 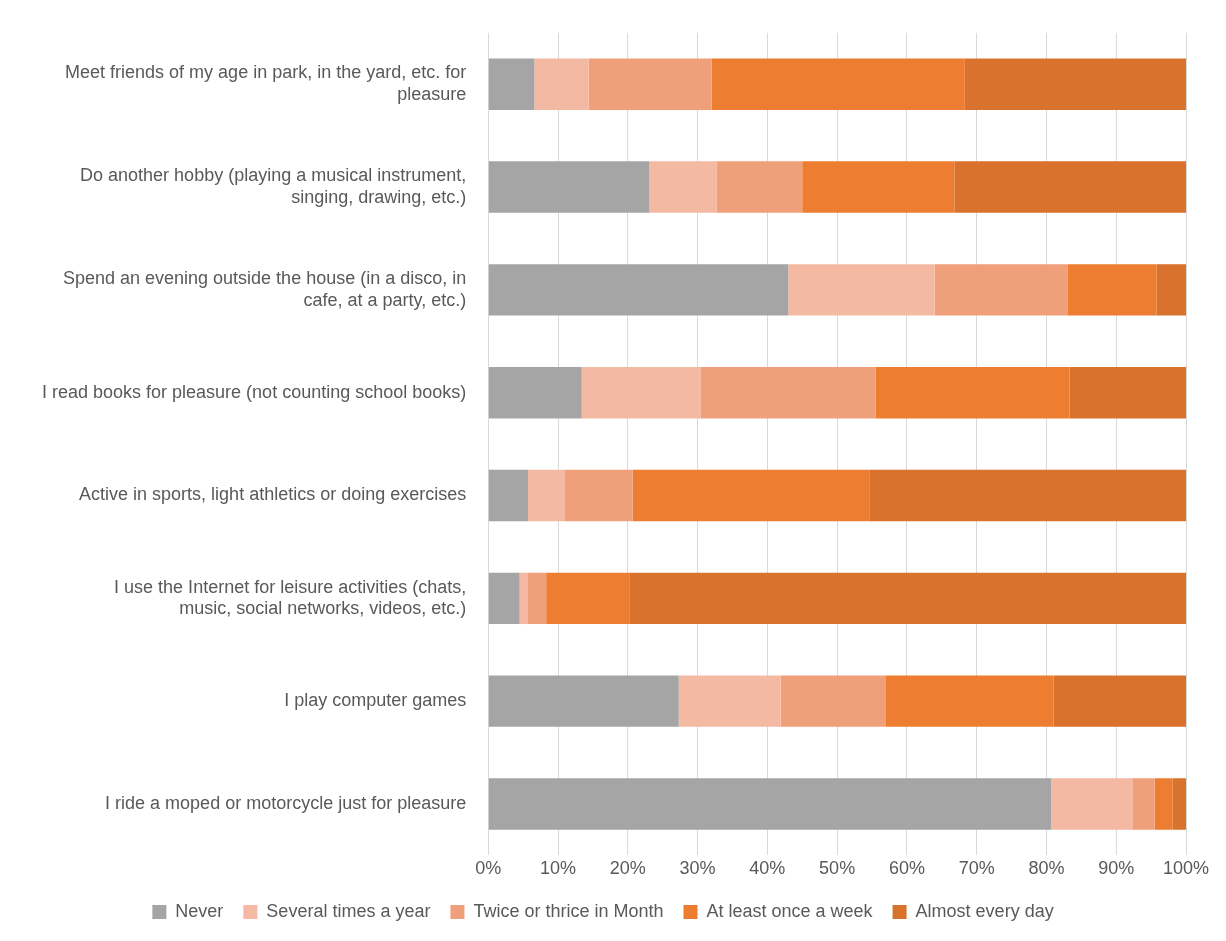 I want to click on legend-label: Almost every day, so click(x=984, y=910).